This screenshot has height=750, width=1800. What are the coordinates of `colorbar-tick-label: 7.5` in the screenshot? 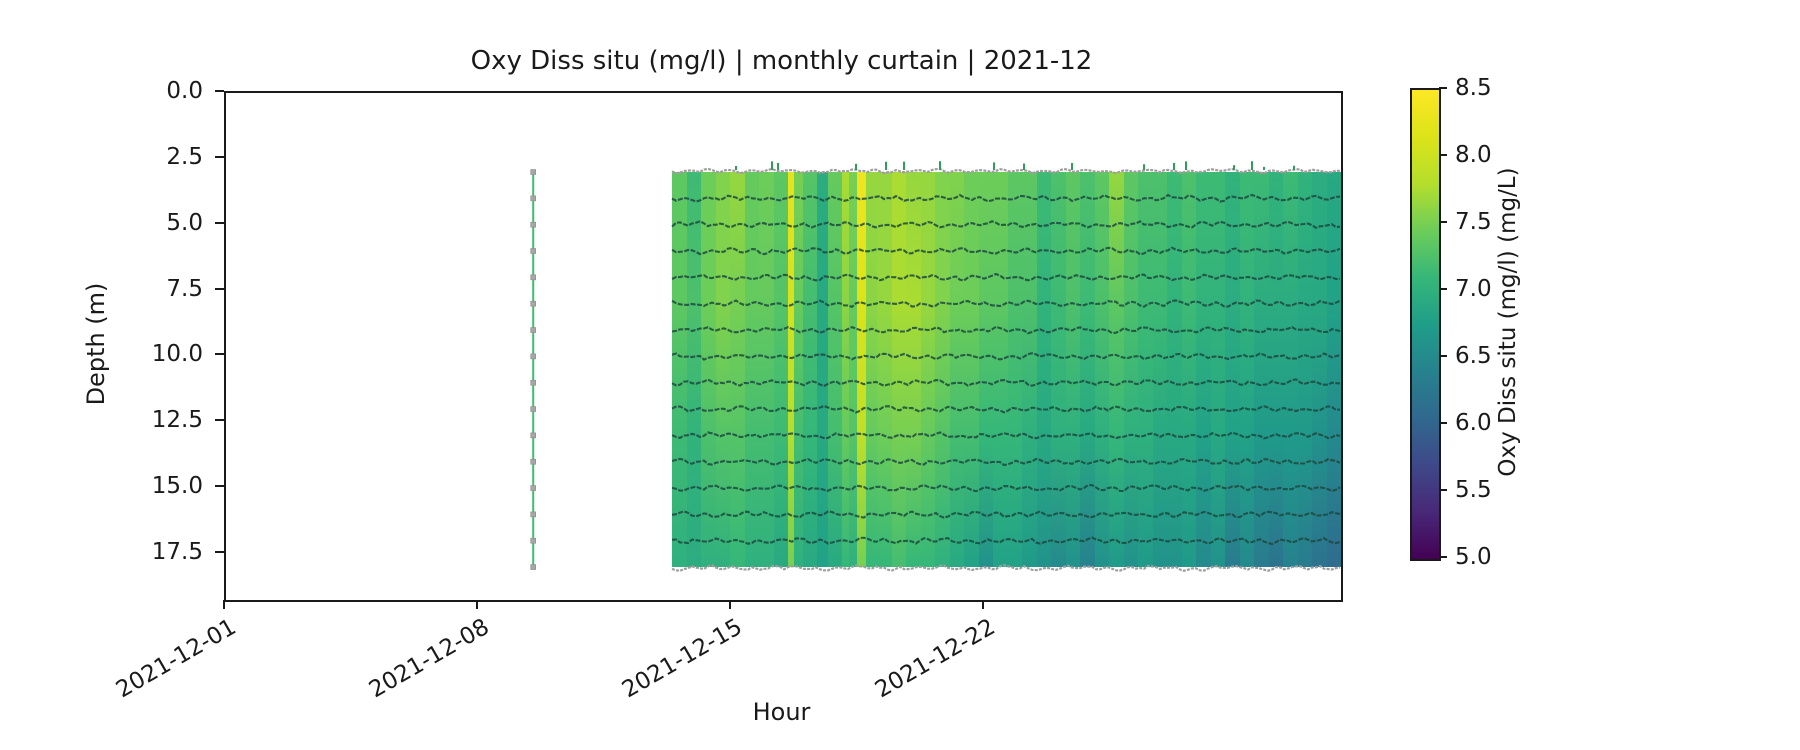 It's located at (1473, 222).